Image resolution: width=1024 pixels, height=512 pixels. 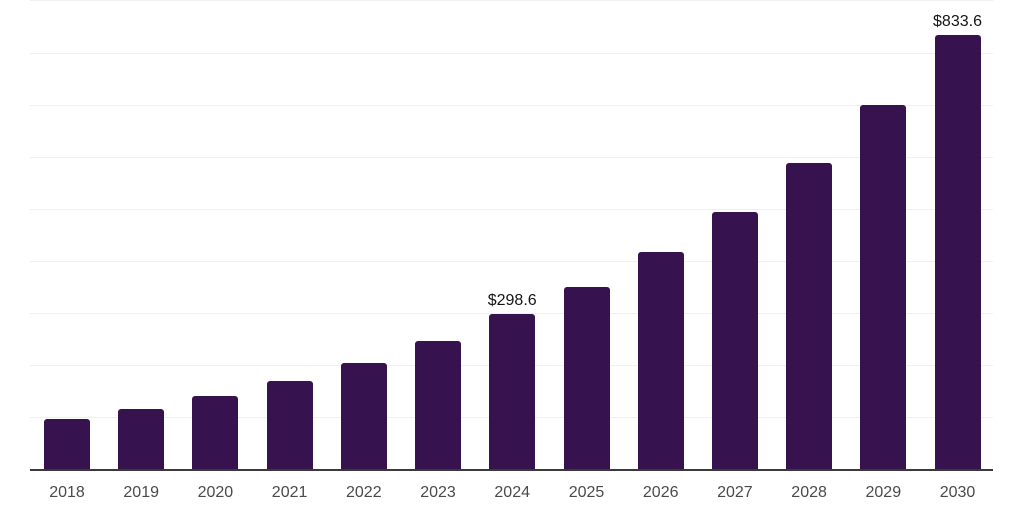 What do you see at coordinates (511, 470) in the screenshot?
I see `x-axis-line` at bounding box center [511, 470].